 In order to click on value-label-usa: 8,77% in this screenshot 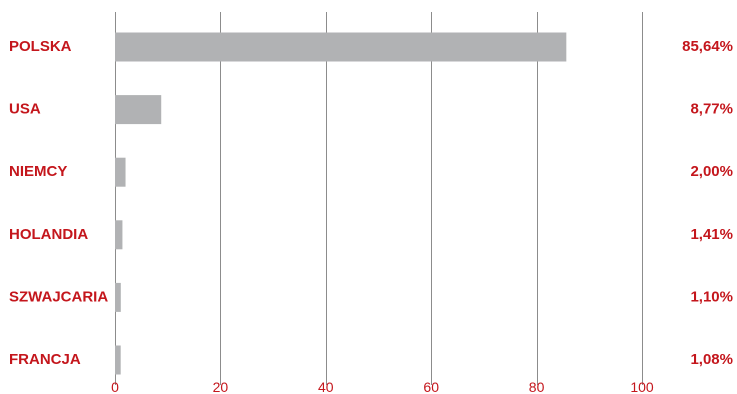, I will do `click(711, 109)`.